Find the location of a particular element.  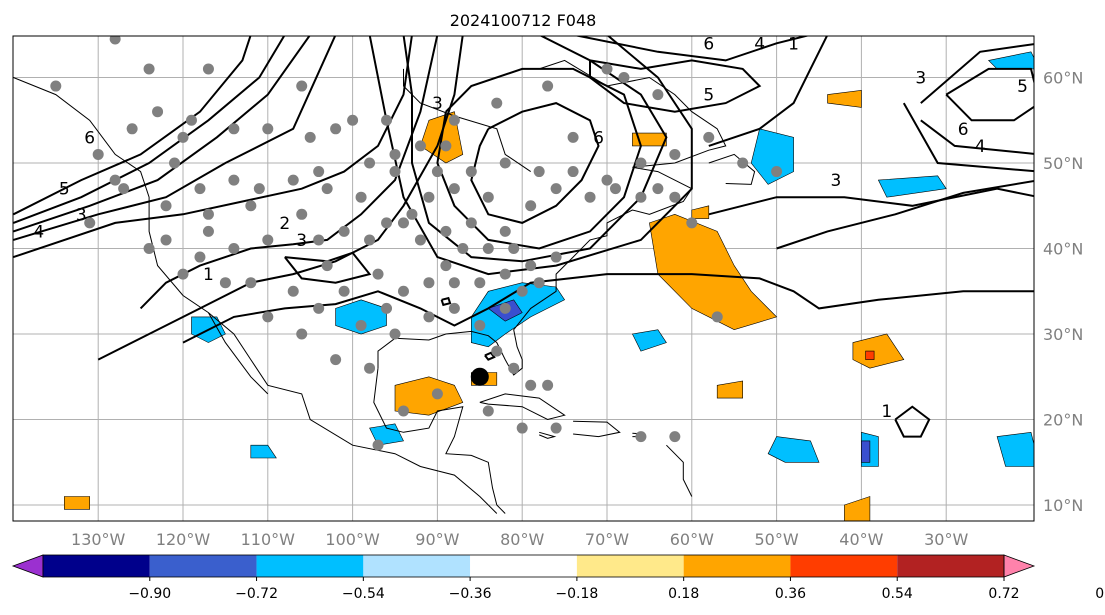

contour-label: 4 is located at coordinates (980, 147).